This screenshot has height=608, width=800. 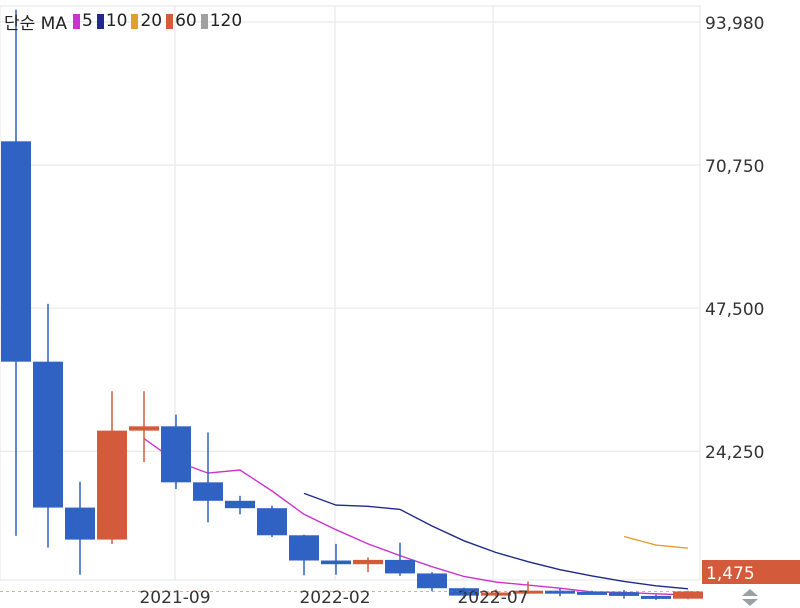 I want to click on legend-item-ma-5: 5, so click(x=82, y=21).